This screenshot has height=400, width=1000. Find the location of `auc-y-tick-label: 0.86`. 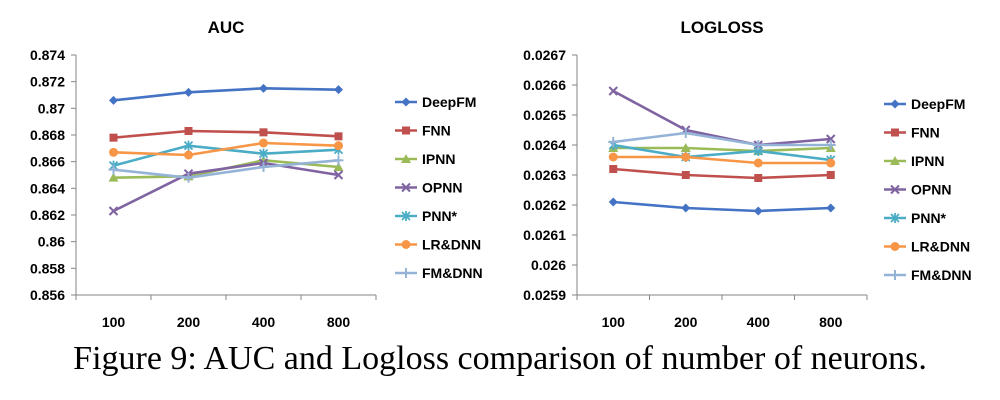

auc-y-tick-label: 0.86 is located at coordinates (51, 242).